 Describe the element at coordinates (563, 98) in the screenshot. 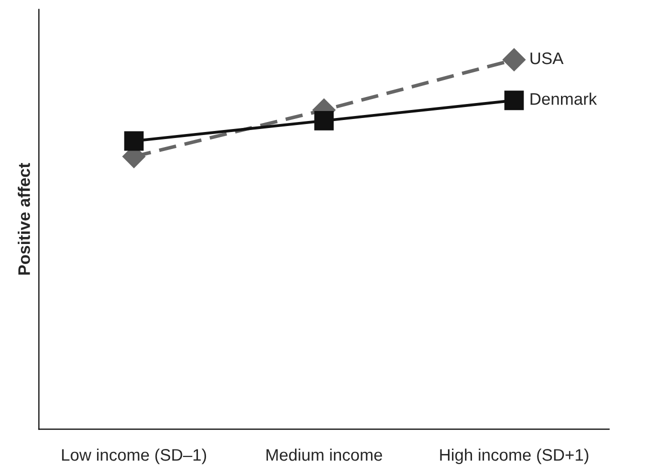

I see `series-label: Denmark` at that location.